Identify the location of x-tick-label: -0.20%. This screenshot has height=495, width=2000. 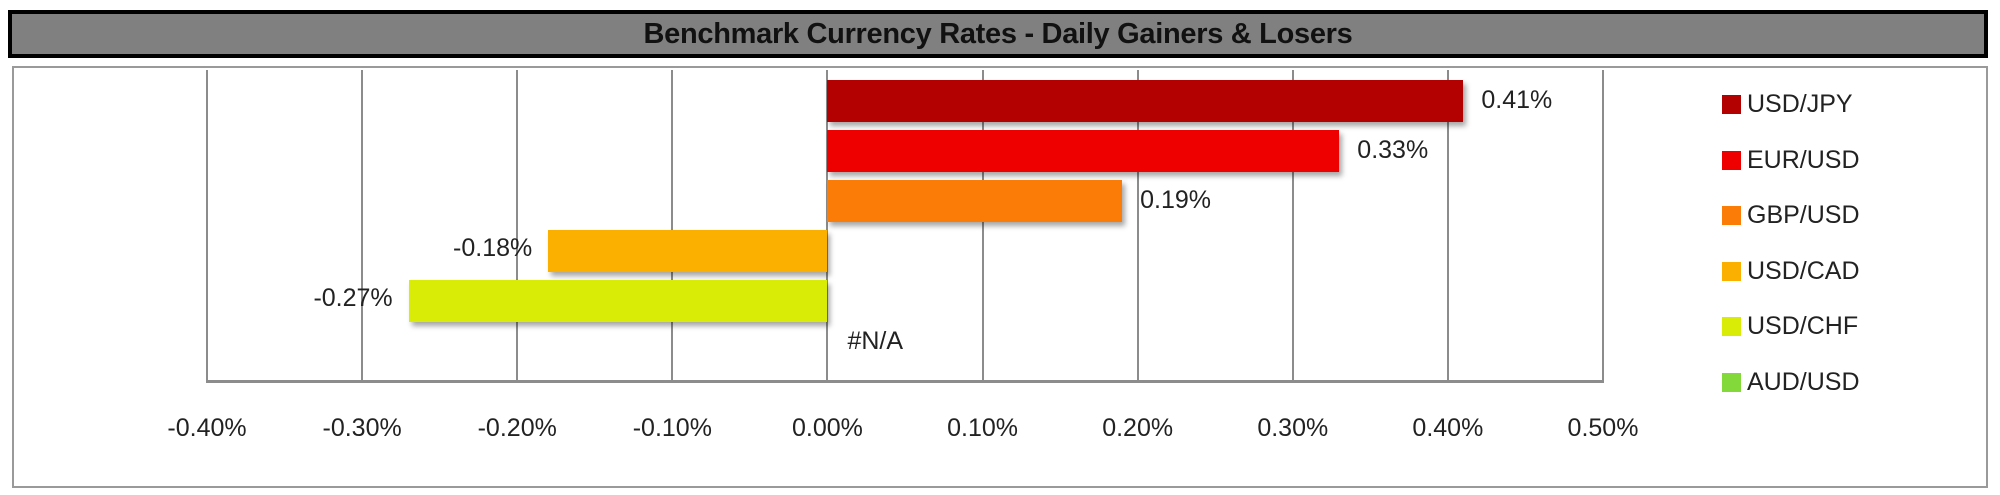
(517, 428).